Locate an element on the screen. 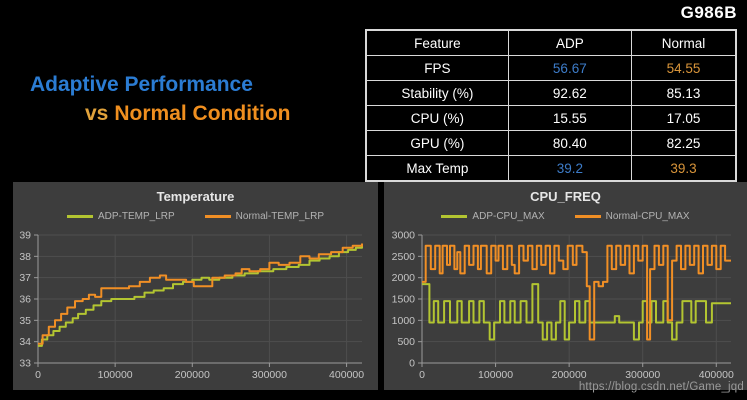  cell-adp: 80.40 is located at coordinates (569, 143).